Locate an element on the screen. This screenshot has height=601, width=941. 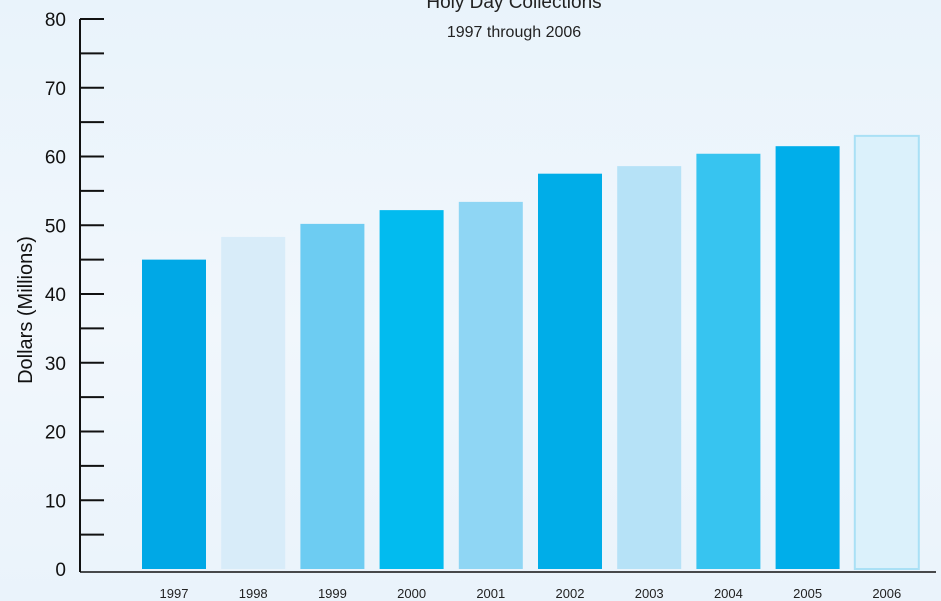
y-axis: 0 10 20 30 40 50 60 70 80 is located at coordinates (74, 295).